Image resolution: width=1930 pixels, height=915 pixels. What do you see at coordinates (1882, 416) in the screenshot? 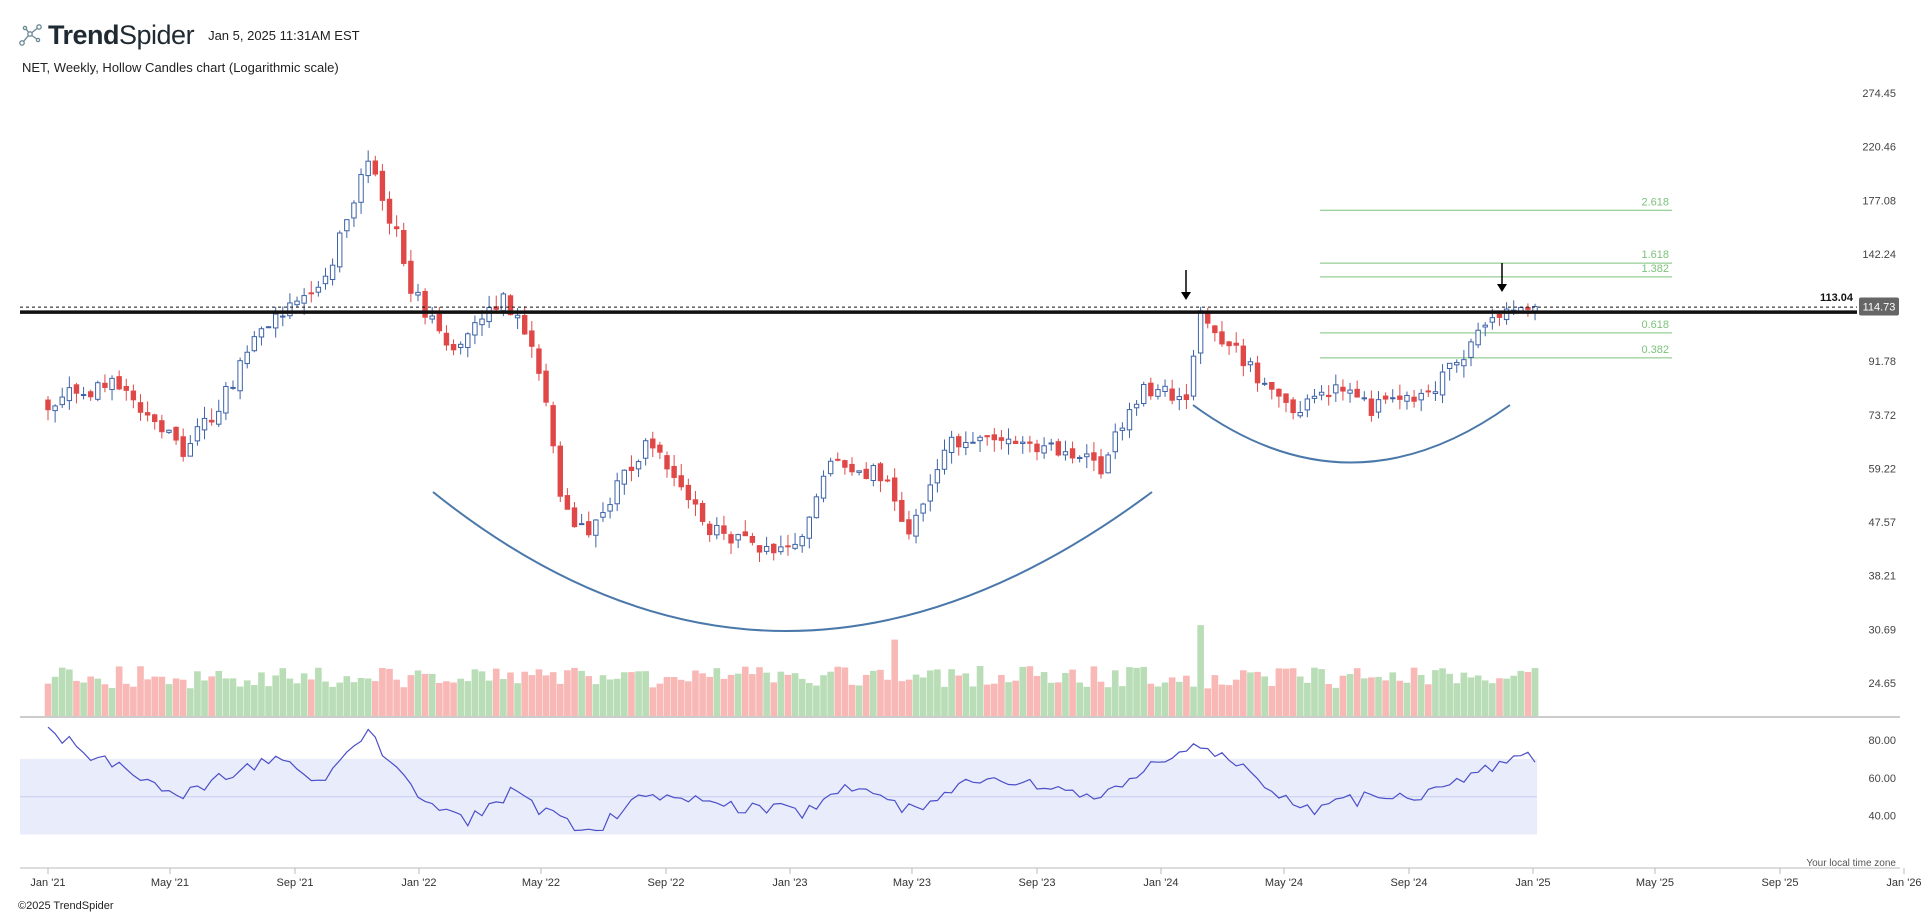
I see `price-tick-label: 73.72` at bounding box center [1882, 416].